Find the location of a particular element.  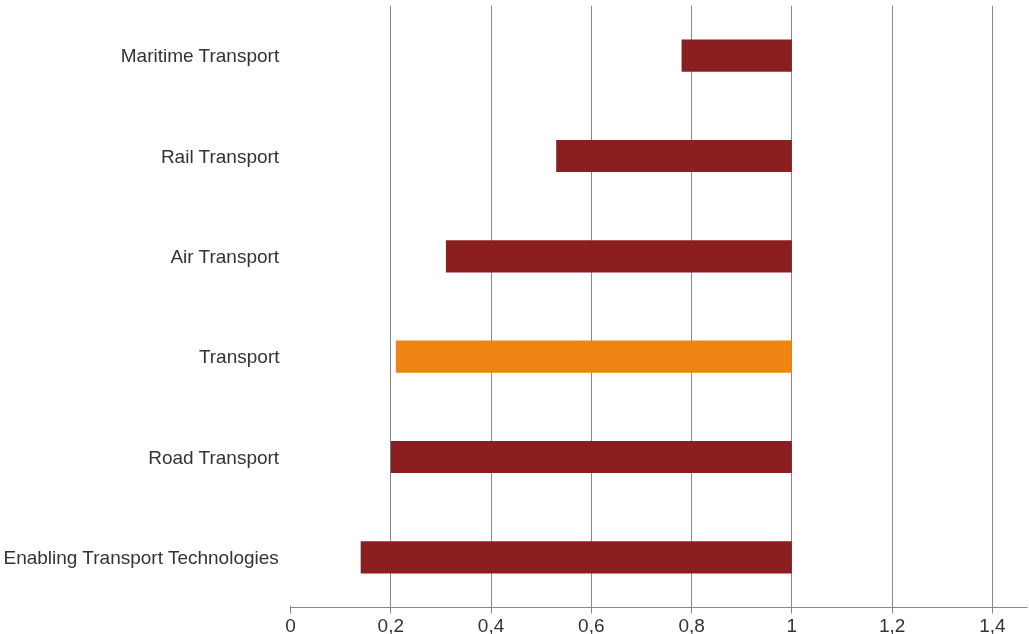

x-tick-label: 0,8 is located at coordinates (691, 624).